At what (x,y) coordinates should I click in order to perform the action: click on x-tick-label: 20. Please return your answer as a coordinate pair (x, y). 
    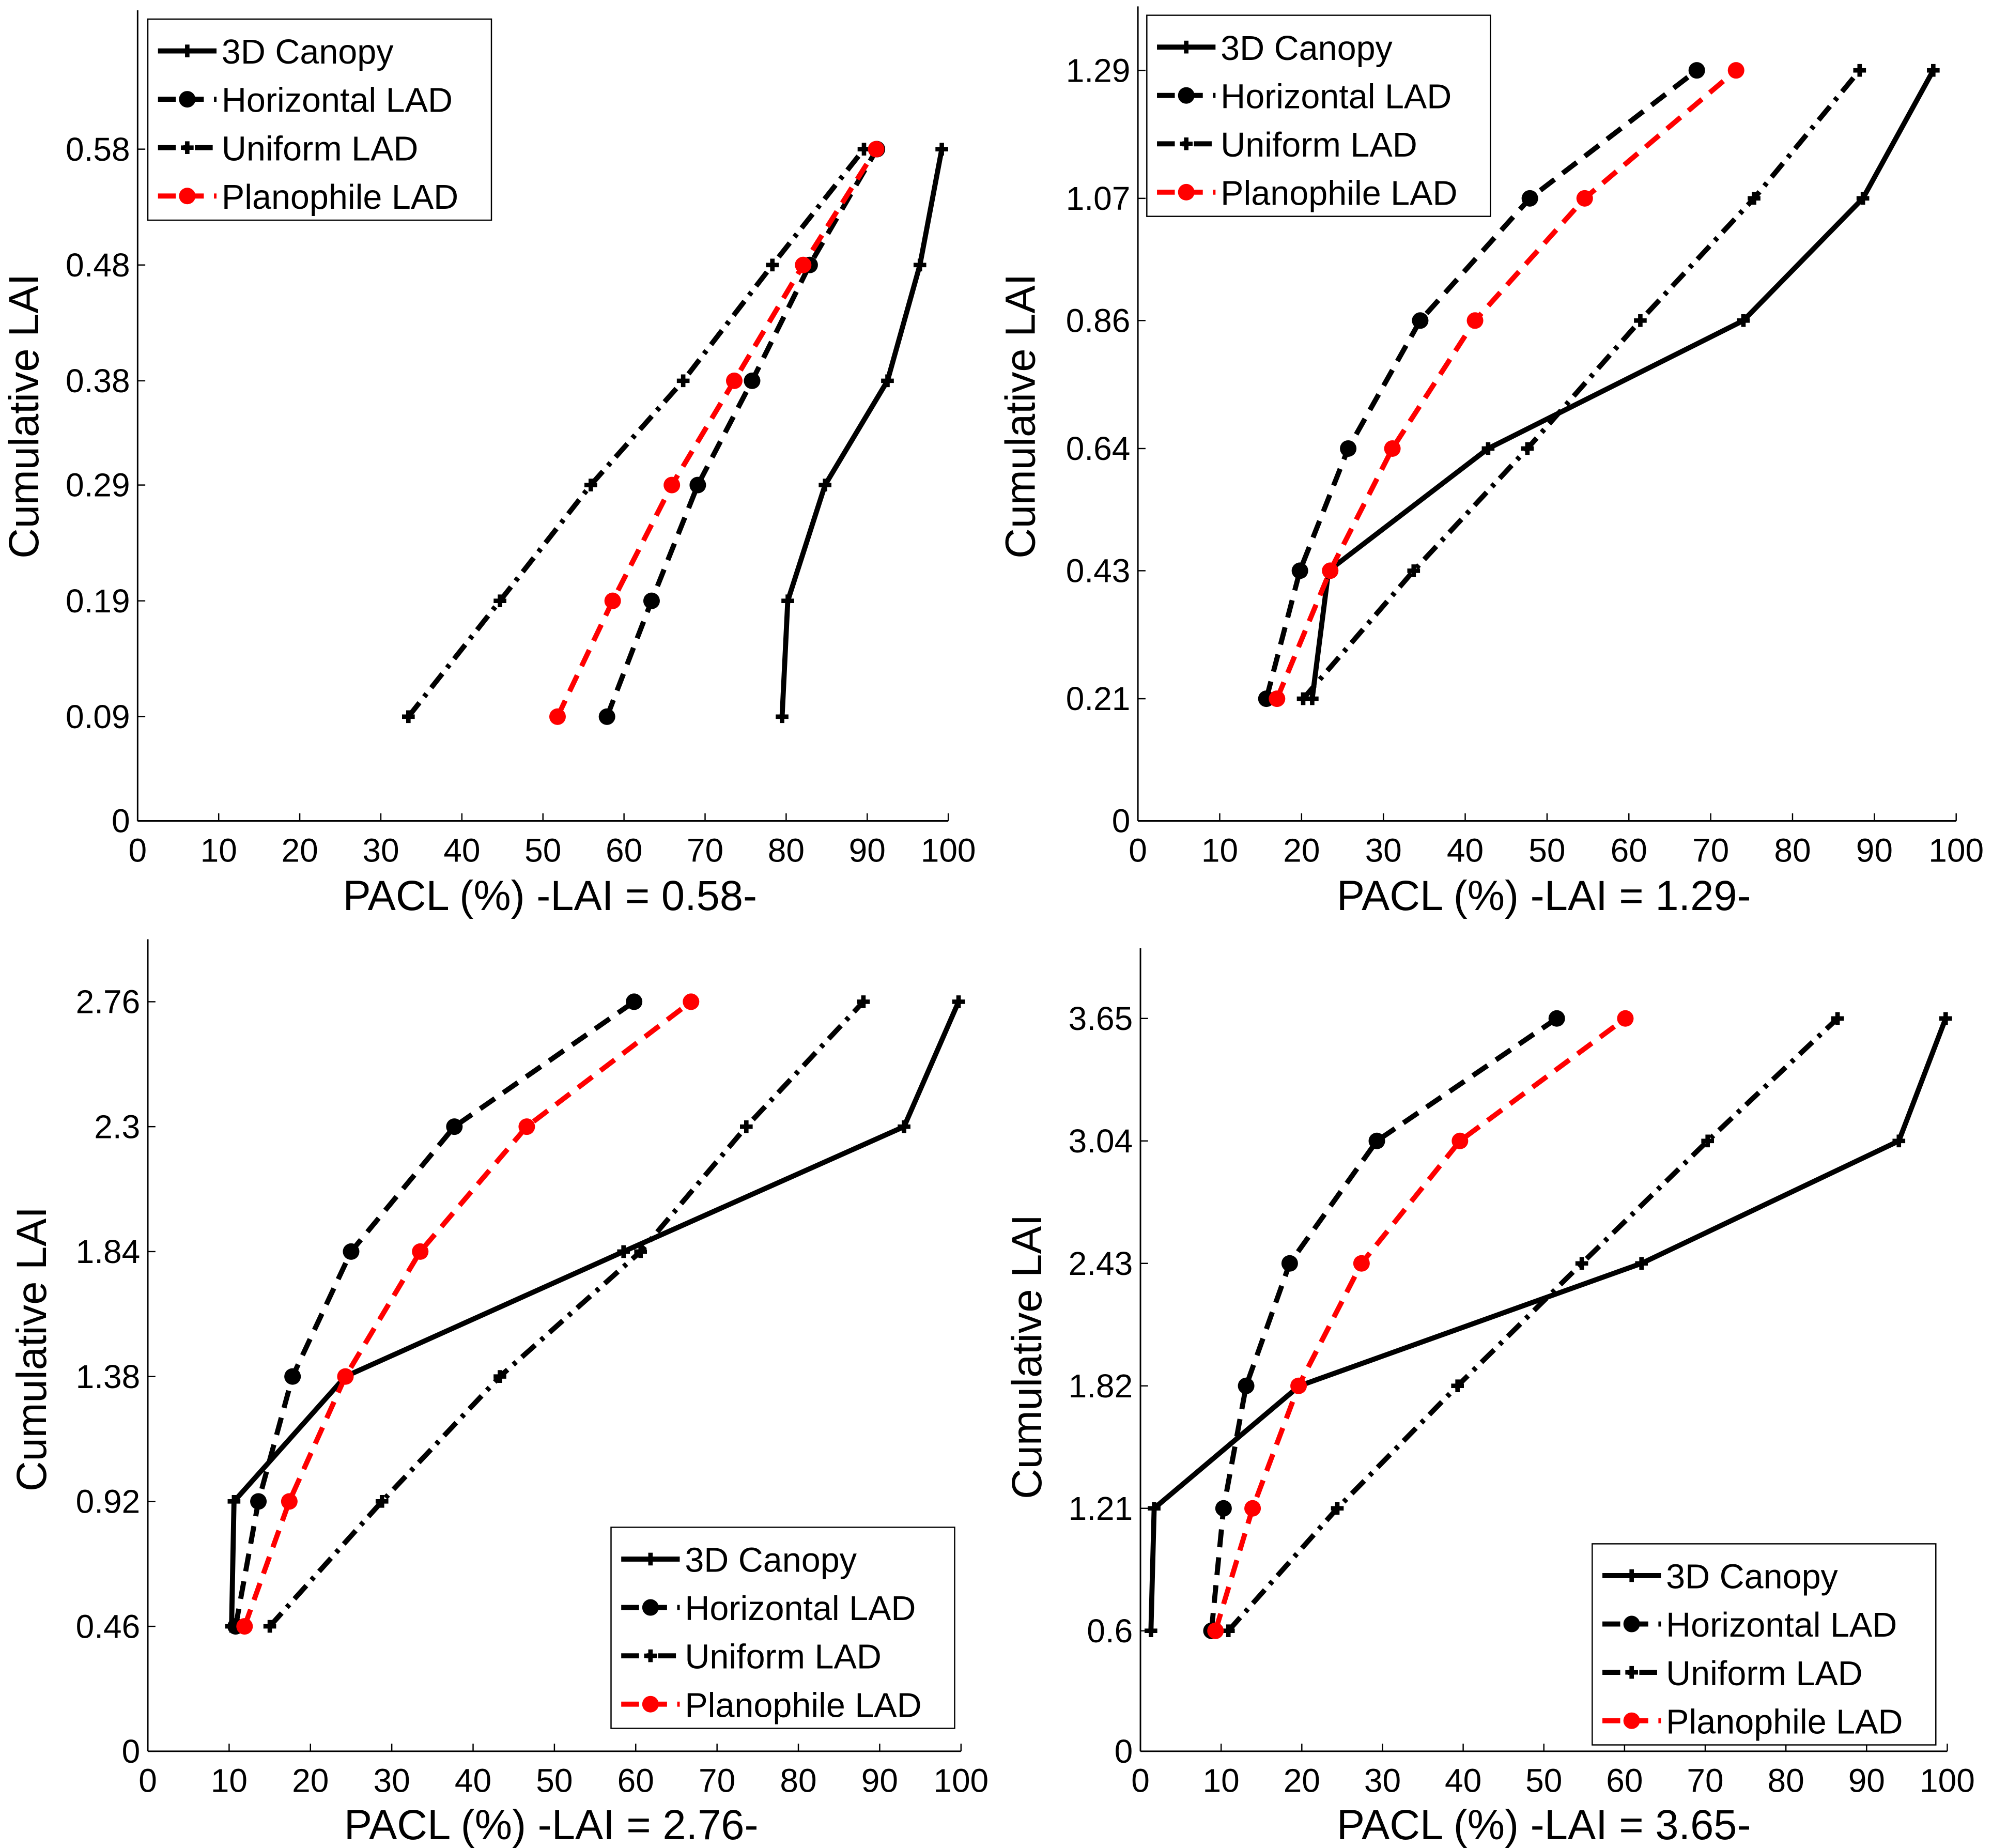
    Looking at the image, I should click on (310, 1781).